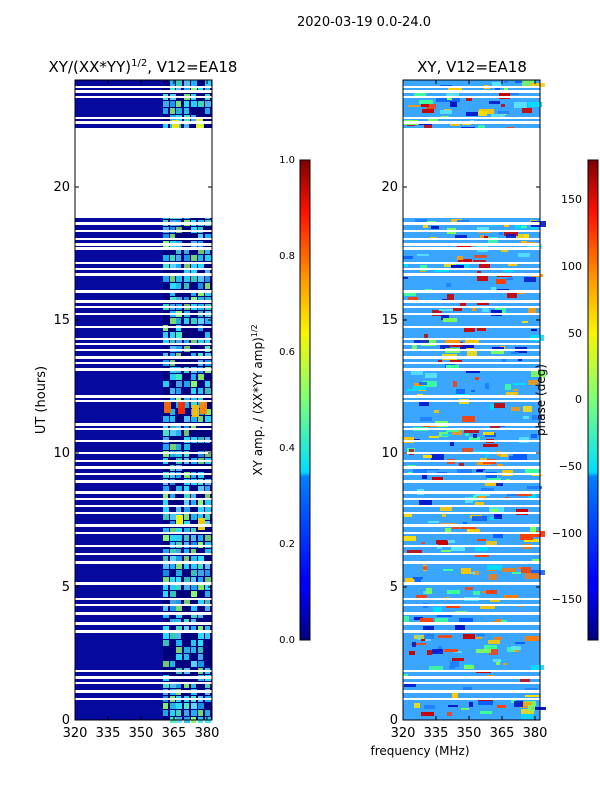  Describe the element at coordinates (541, 400) in the screenshot. I see `ph-cbar-label: phase (deg)` at that location.